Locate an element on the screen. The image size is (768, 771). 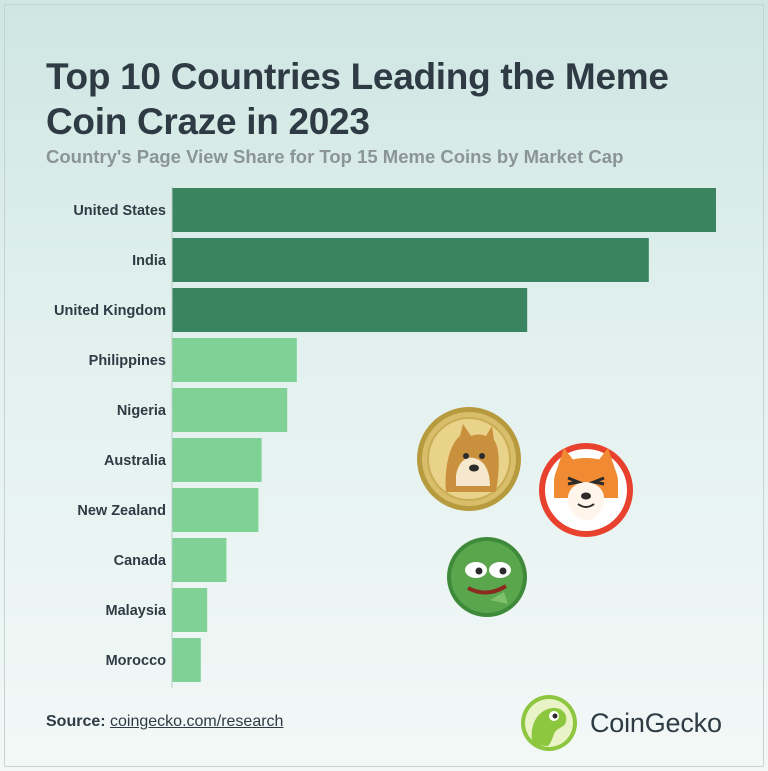
brand-name: CoinGecko is located at coordinates (656, 722).